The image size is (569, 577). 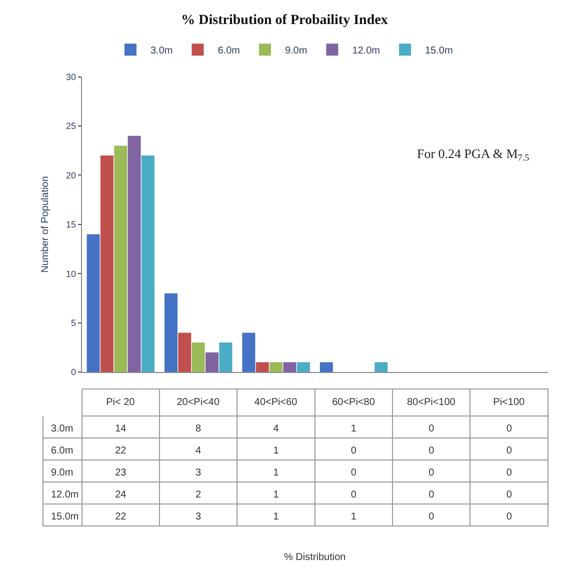 What do you see at coordinates (229, 50) in the screenshot?
I see `legend-label: 6.0m` at bounding box center [229, 50].